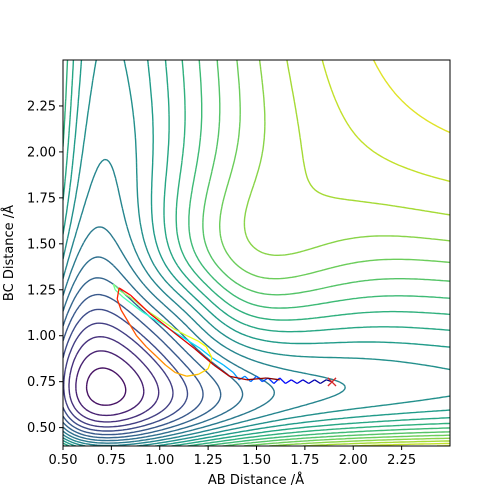 The width and height of the screenshot is (500, 500). Describe the element at coordinates (208, 460) in the screenshot. I see `x-tick-label: 1.25` at that location.